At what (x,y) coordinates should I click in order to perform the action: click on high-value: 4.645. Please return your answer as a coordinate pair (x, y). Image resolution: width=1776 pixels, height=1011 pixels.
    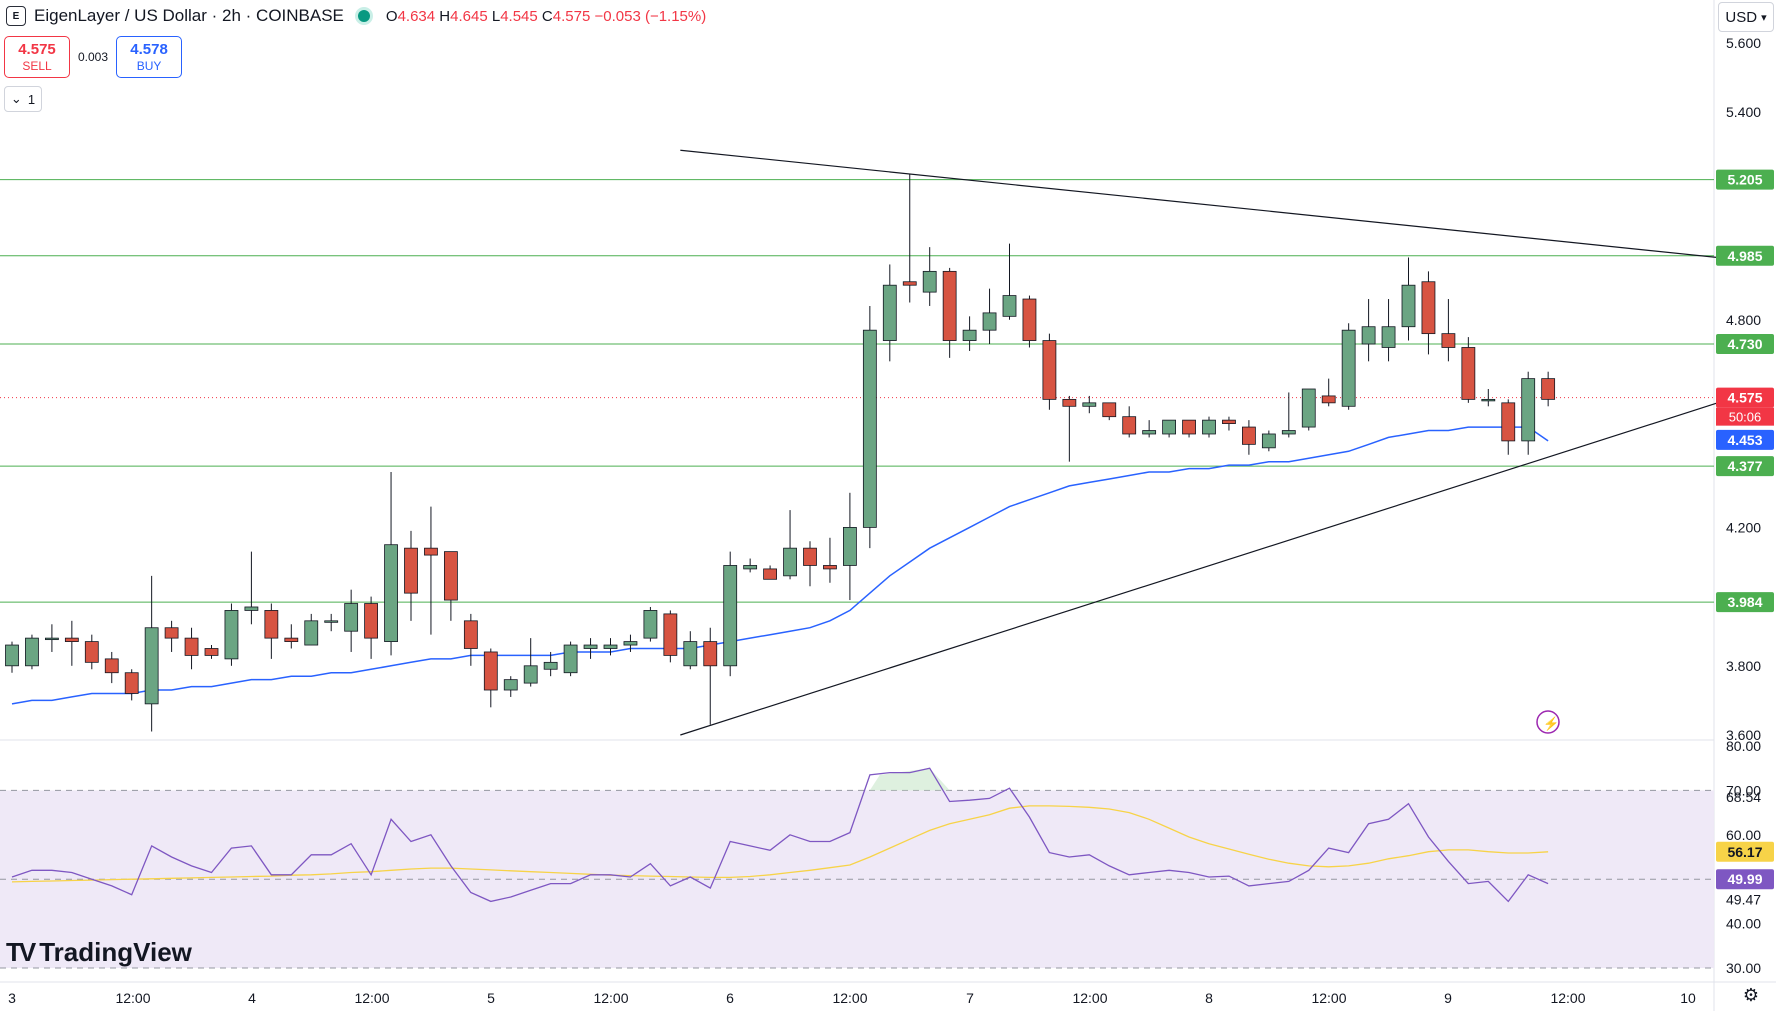
    Looking at the image, I should click on (469, 16).